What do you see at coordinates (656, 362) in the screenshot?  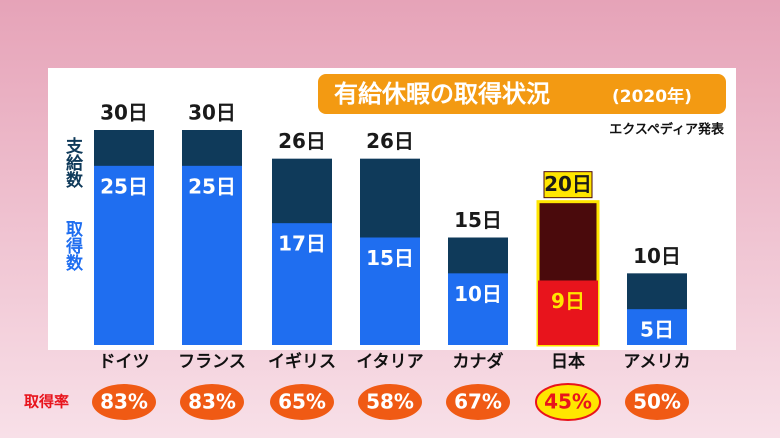 I see `x-tick-label: アメリカ` at bounding box center [656, 362].